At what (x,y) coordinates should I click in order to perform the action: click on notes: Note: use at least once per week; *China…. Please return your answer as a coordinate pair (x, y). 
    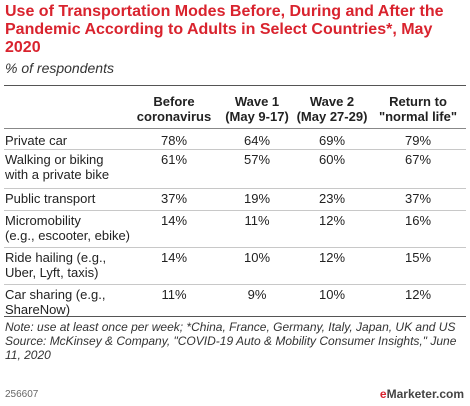
    Looking at the image, I should click on (235, 341).